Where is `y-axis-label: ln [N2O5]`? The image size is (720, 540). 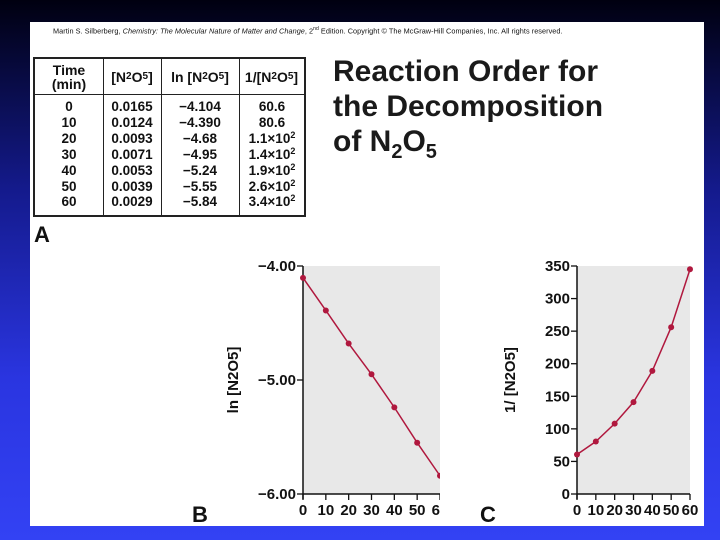
y-axis-label: ln [N2O5] is located at coordinates (233, 380).